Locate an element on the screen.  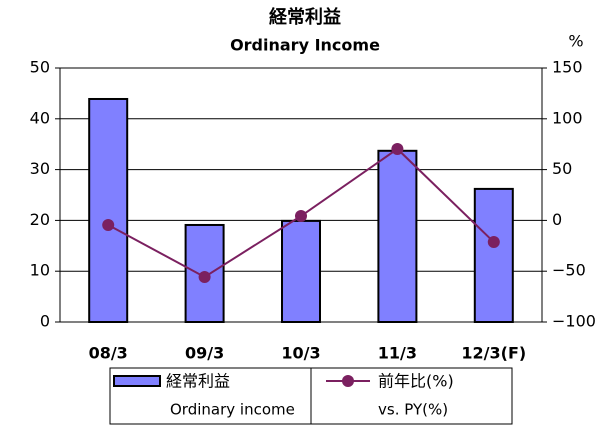
y-tick-label: 20 is located at coordinates (40, 219).